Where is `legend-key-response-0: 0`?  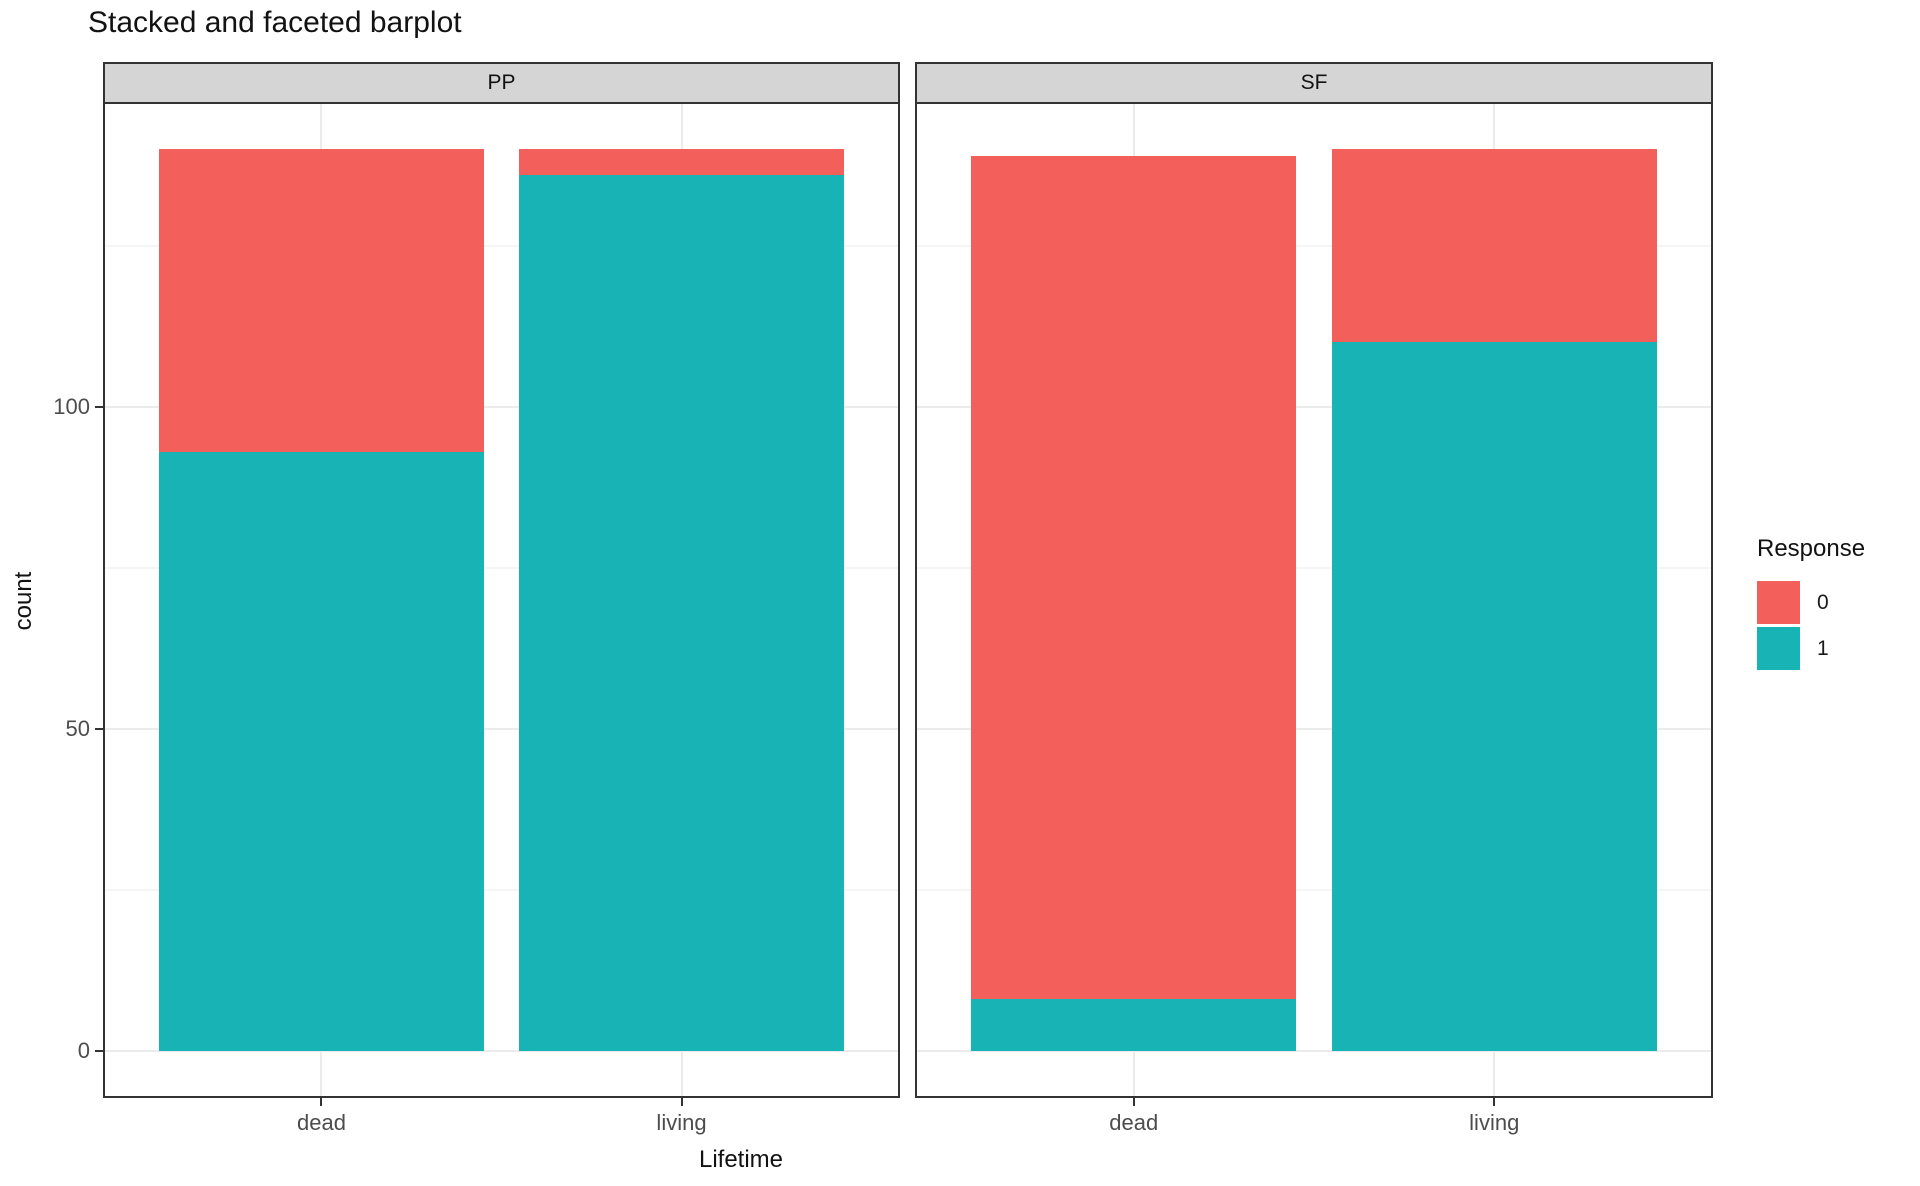 legend-key-response-0: 0 is located at coordinates (1811, 602).